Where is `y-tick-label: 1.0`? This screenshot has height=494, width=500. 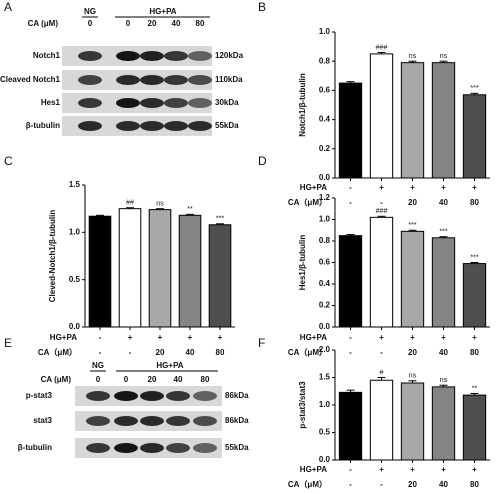
y-tick-label: 1.0 is located at coordinates (325, 219).